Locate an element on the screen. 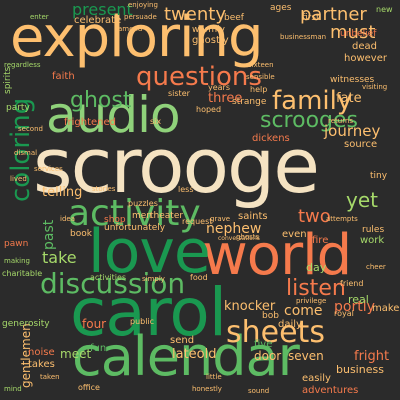 This screenshot has height=400, width=400. word-work: work is located at coordinates (372, 240).